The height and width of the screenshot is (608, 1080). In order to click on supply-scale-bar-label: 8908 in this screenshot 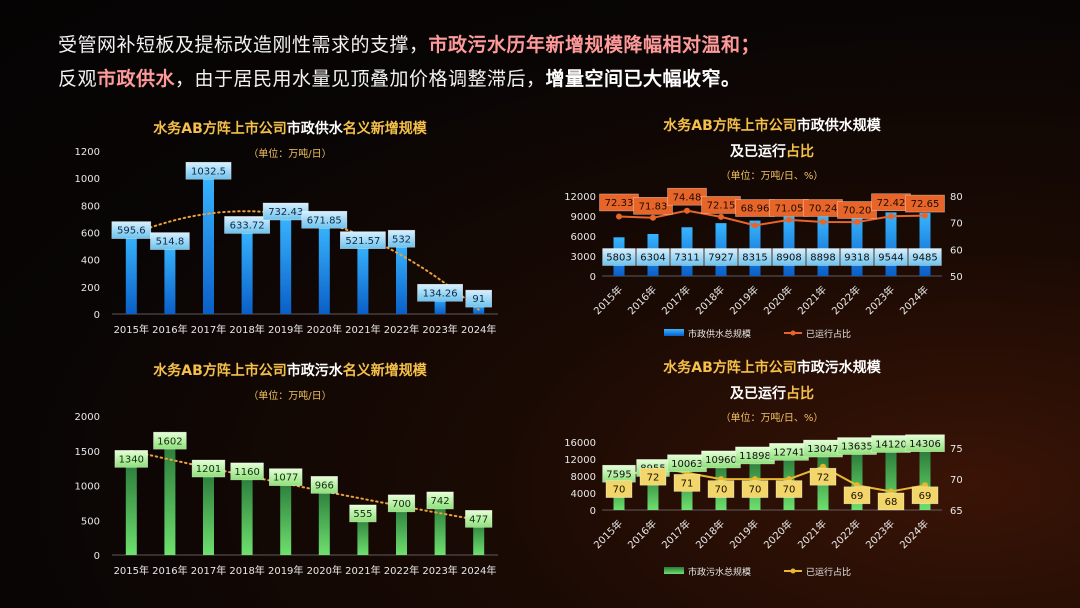, I will do `click(788, 258)`.